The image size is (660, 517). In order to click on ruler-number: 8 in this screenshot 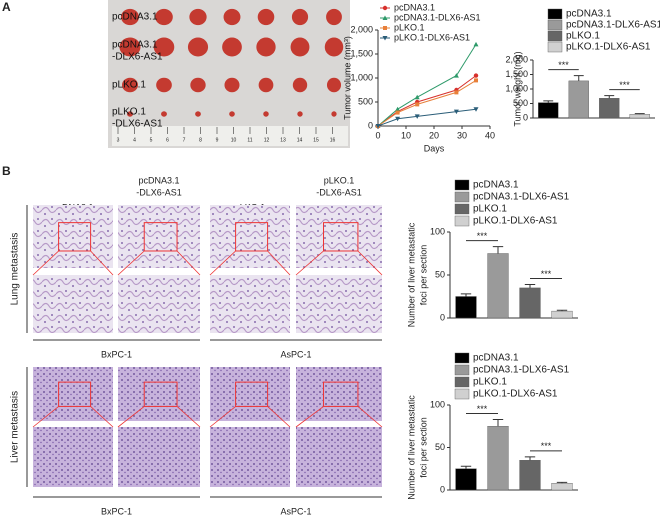, I will do `click(200, 140)`.